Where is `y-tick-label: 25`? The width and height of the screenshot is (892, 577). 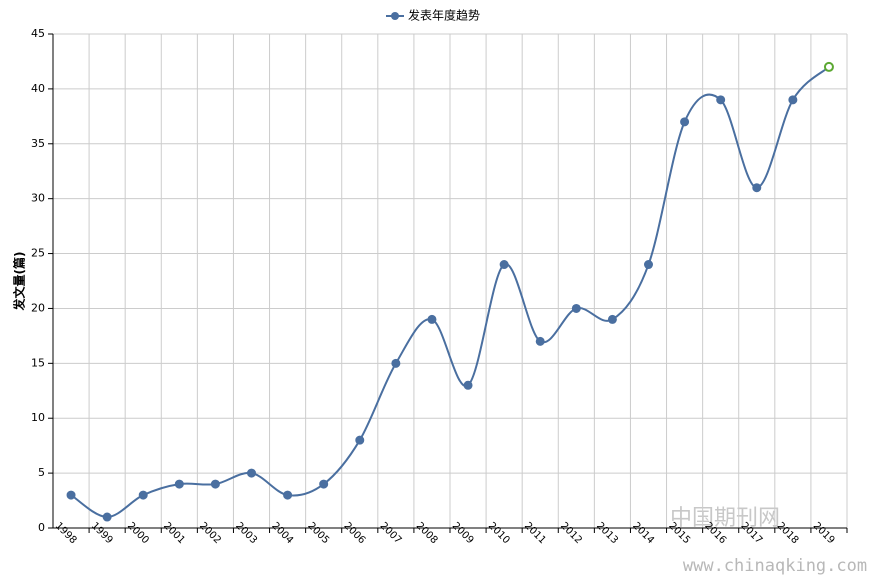 y-tick-label: 25 is located at coordinates (38, 253).